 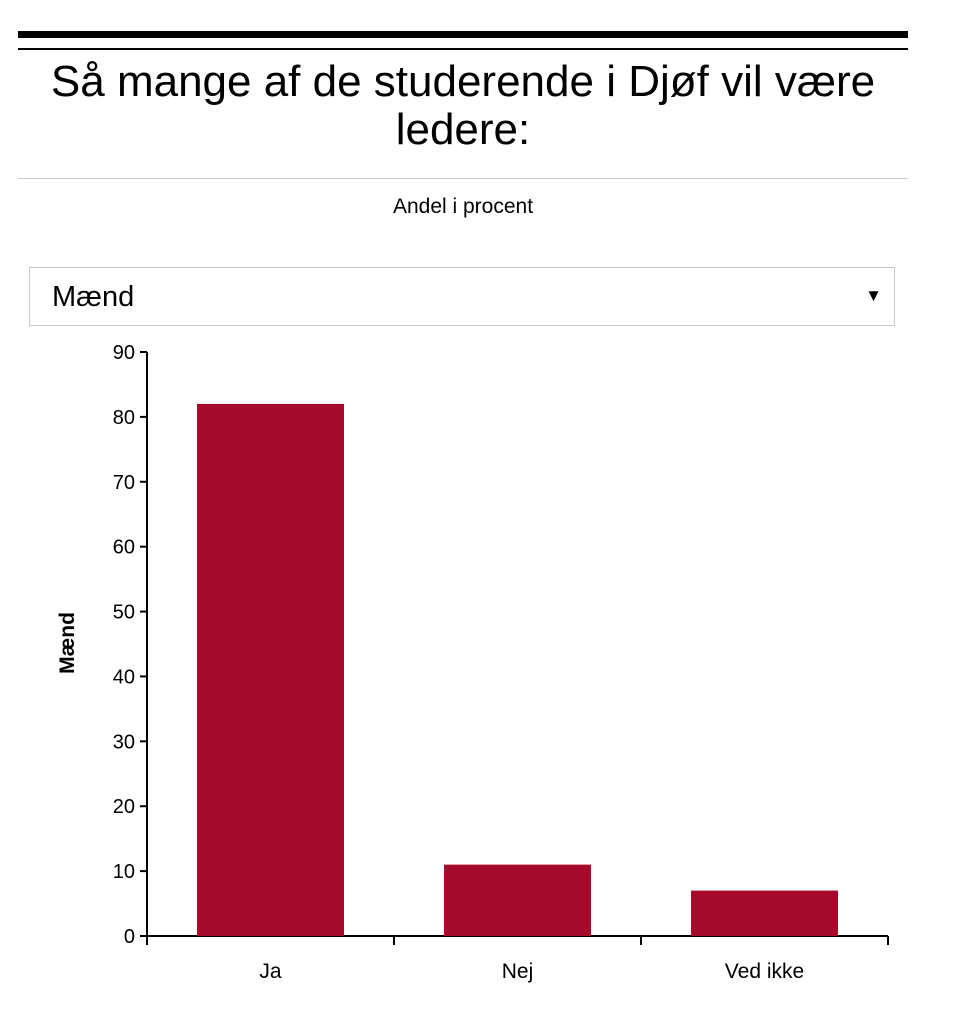 I want to click on y-tick-label: 10, so click(x=124, y=872).